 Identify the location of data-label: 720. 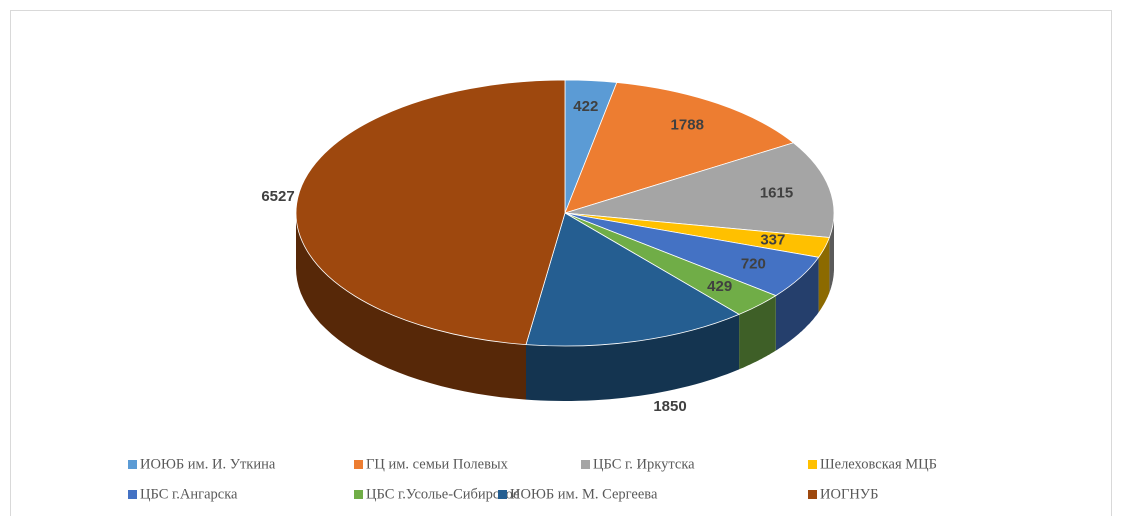
(753, 263).